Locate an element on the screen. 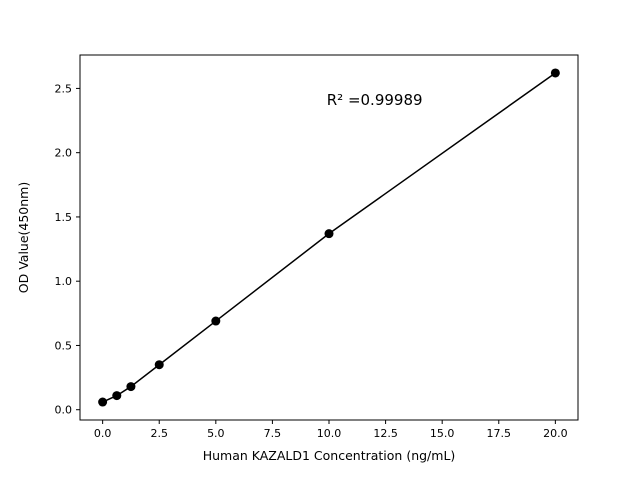 The width and height of the screenshot is (640, 484). x-tick-label: 0.0 is located at coordinates (103, 433).